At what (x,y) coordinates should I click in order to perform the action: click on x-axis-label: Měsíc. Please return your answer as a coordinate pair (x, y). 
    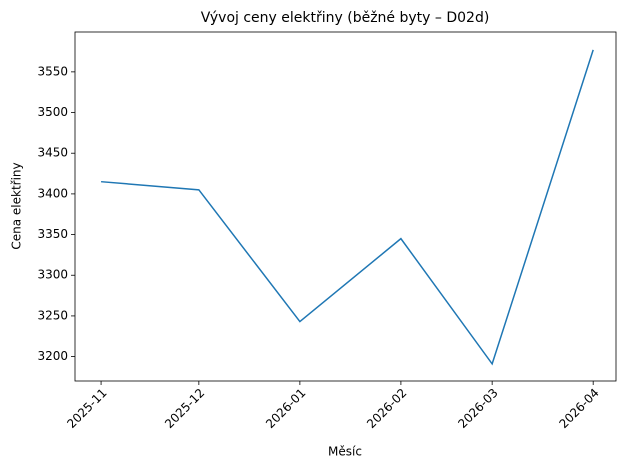
    Looking at the image, I should click on (345, 452).